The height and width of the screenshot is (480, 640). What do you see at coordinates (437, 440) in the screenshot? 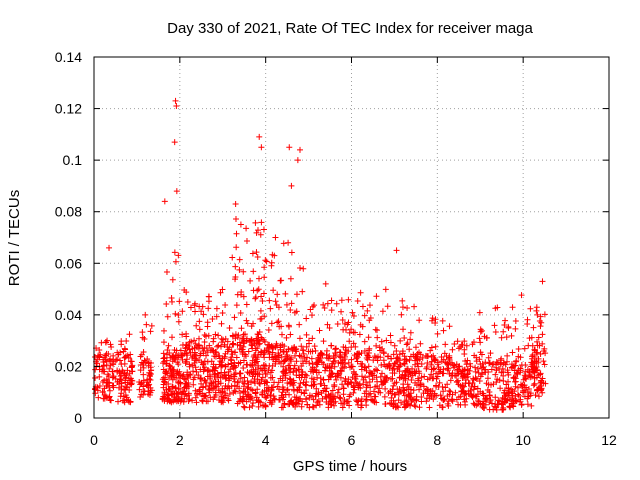
I see `x-tick-label: 8` at bounding box center [437, 440].